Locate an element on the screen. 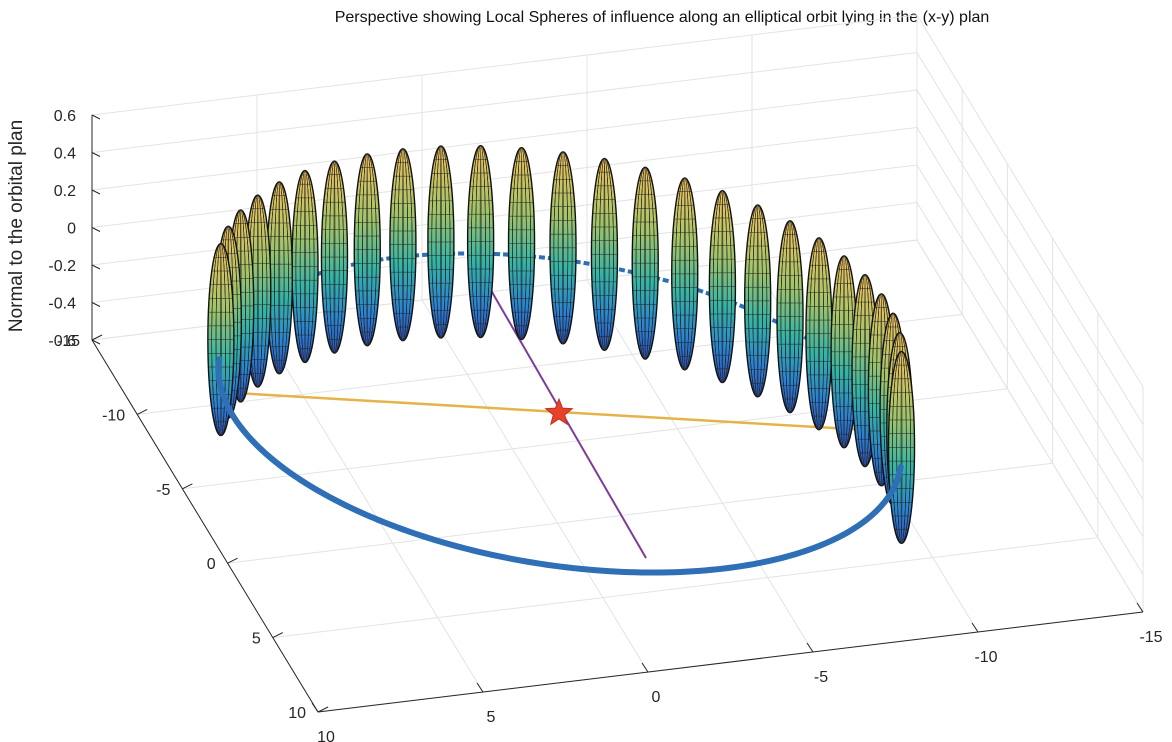  x-tick-label: 10 is located at coordinates (326, 735).